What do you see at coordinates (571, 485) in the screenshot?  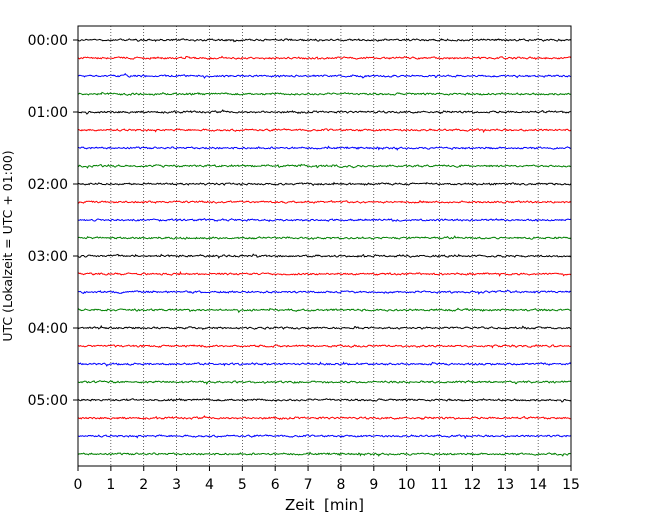 I see `x-tick-label: 15` at bounding box center [571, 485].